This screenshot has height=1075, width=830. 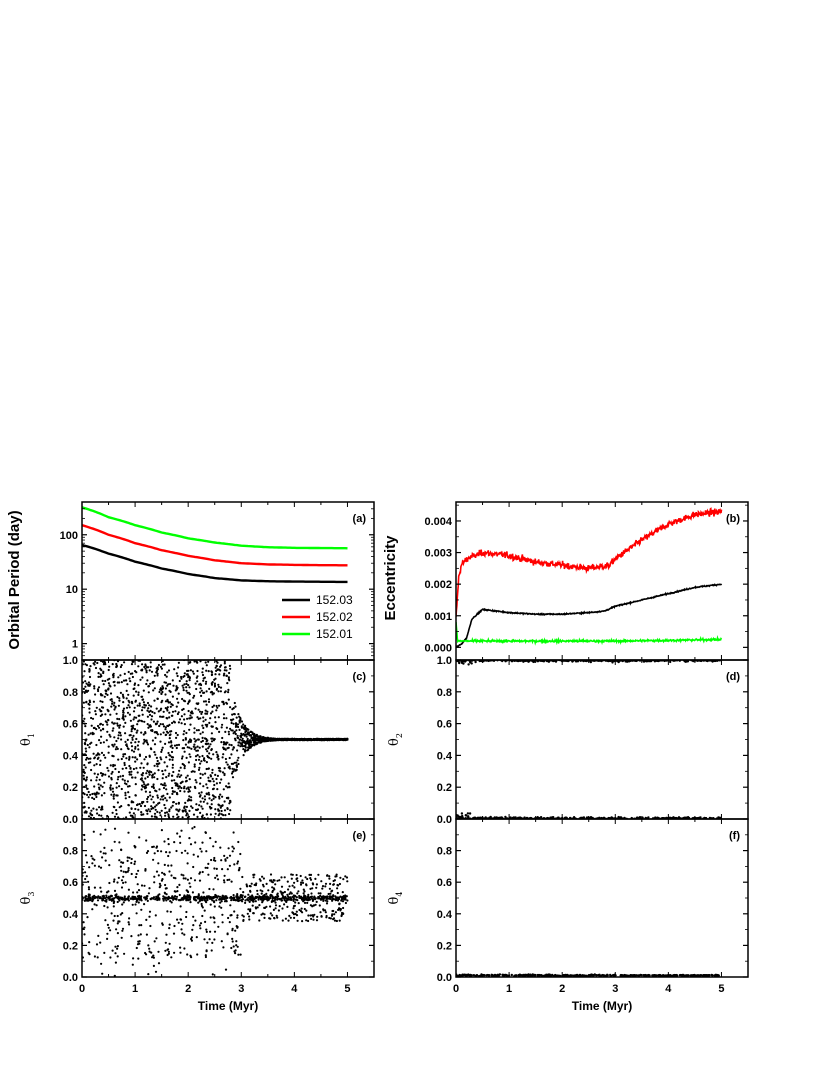 What do you see at coordinates (72, 590) in the screenshot?
I see `ytick-label: 10` at bounding box center [72, 590].